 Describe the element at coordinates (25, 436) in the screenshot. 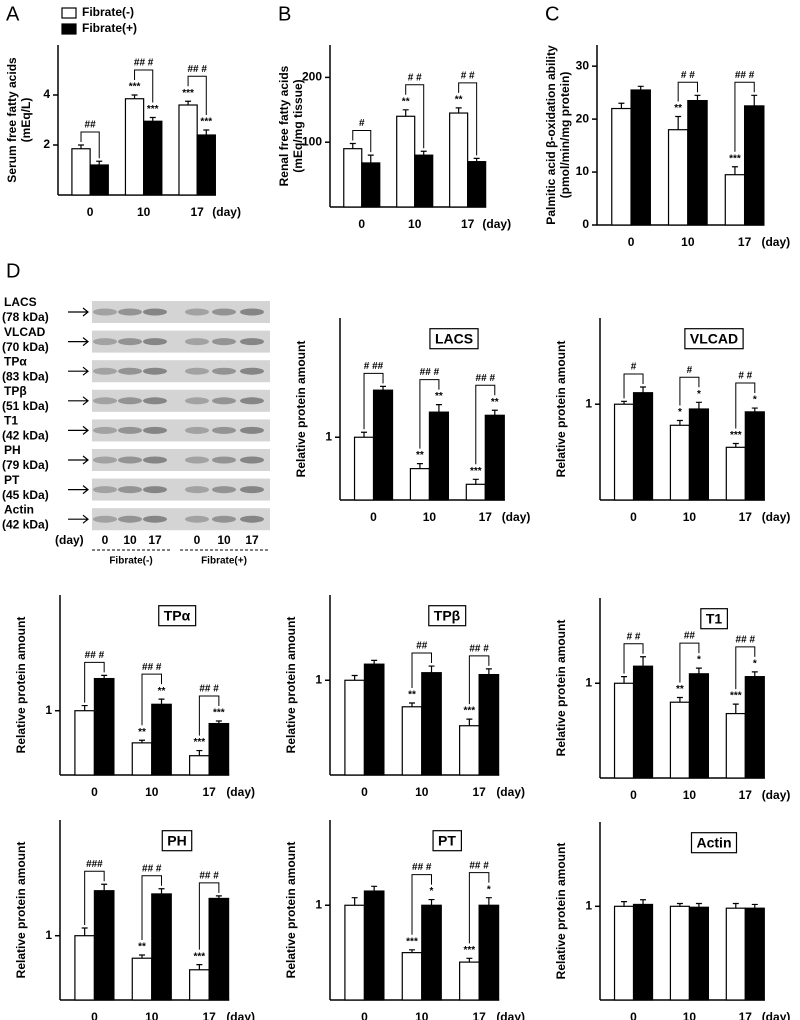

I see `protein-size: (42 kDa)` at that location.